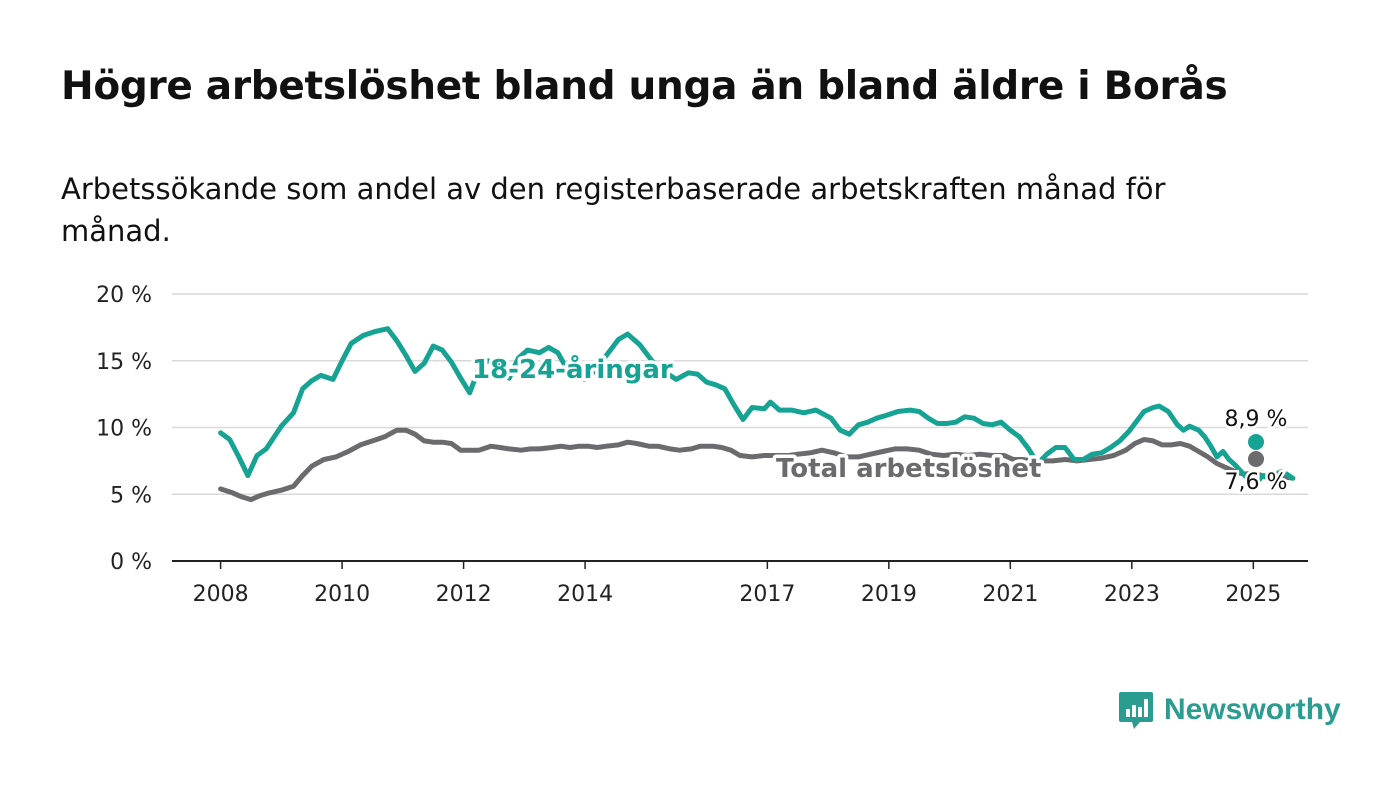  I want to click on x-tick-label: 2014, so click(585, 594).